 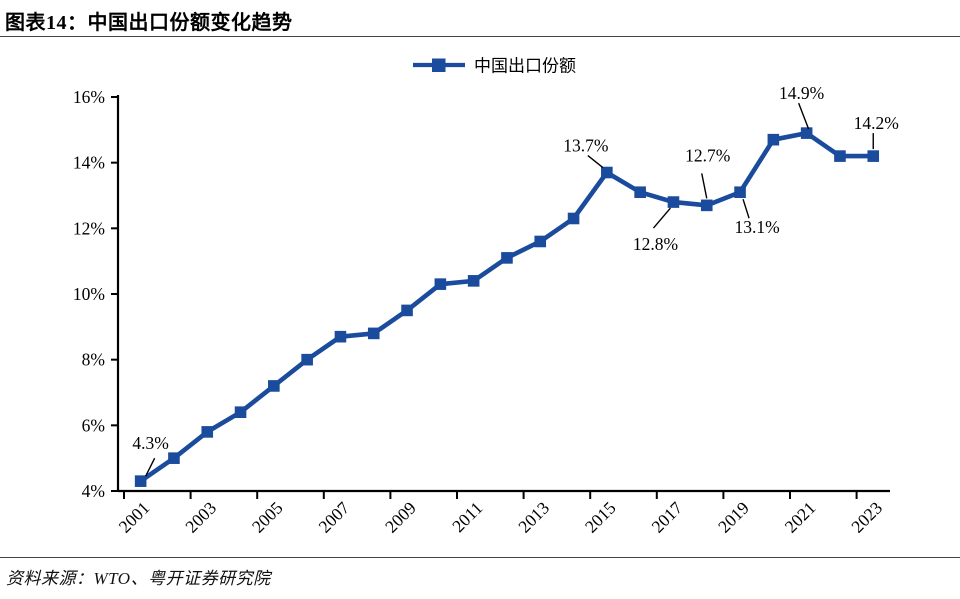 What do you see at coordinates (200, 517) in the screenshot?
I see `x-tick-label: 2003` at bounding box center [200, 517].